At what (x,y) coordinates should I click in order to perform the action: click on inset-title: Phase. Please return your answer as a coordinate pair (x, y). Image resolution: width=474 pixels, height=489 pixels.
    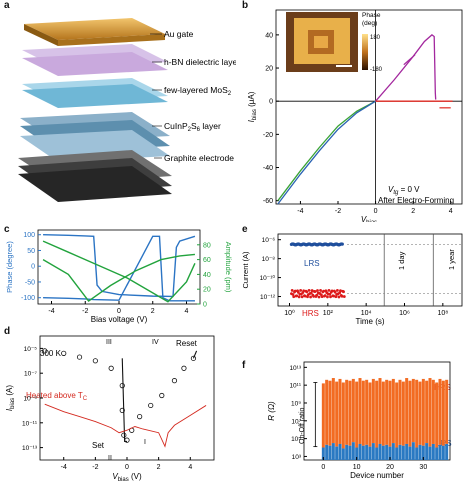
    Looking at the image, I should click on (371, 15).